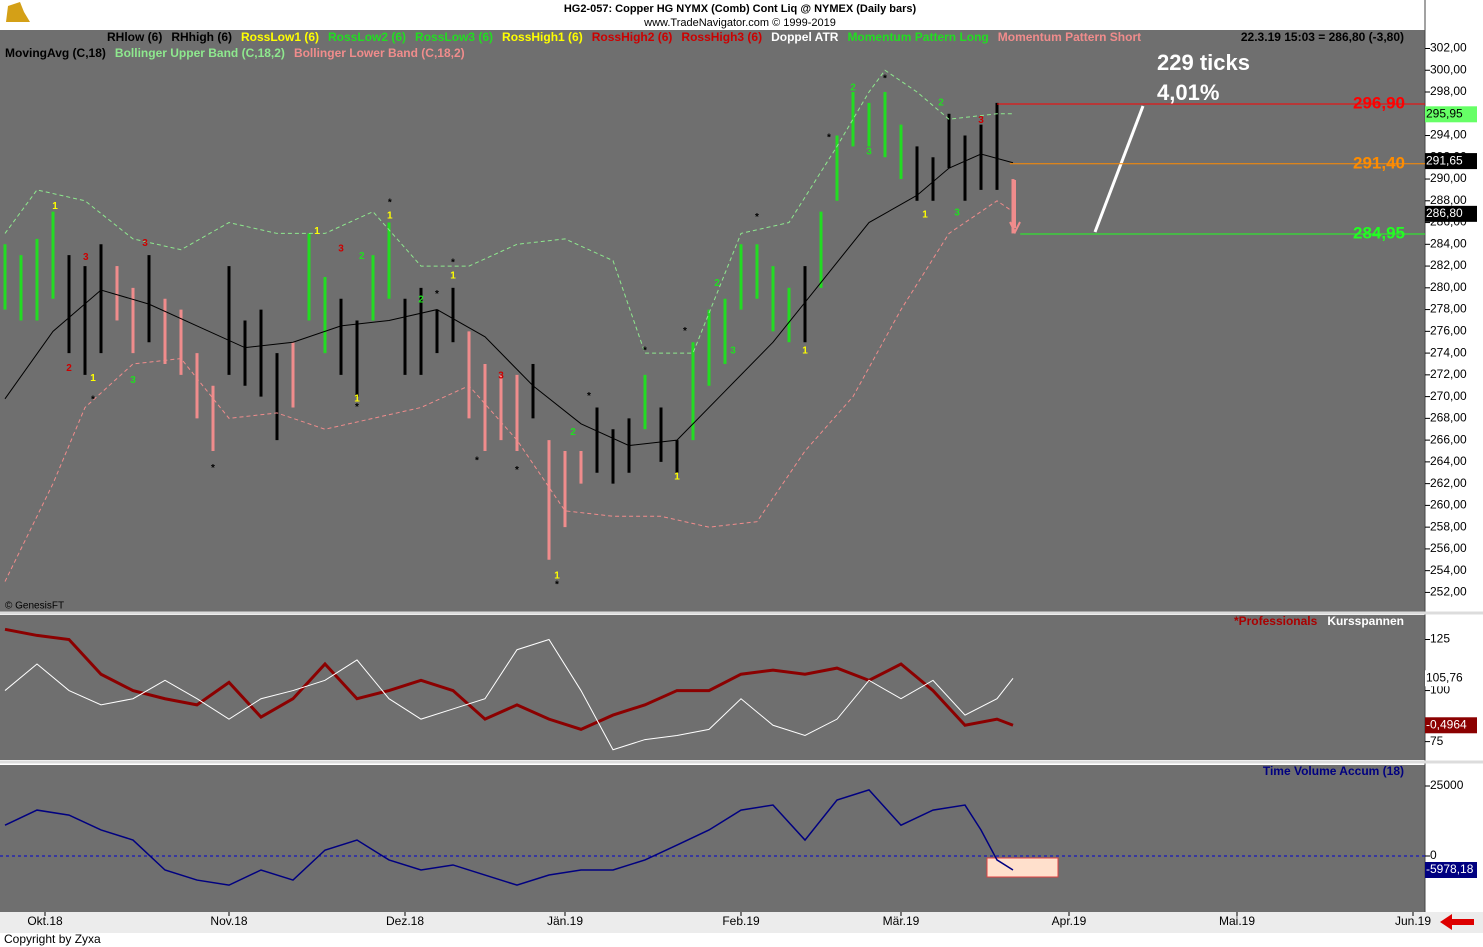 The width and height of the screenshot is (1483, 947). What do you see at coordinates (1448, 418) in the screenshot?
I see `y-tick-label: 268,00` at bounding box center [1448, 418].